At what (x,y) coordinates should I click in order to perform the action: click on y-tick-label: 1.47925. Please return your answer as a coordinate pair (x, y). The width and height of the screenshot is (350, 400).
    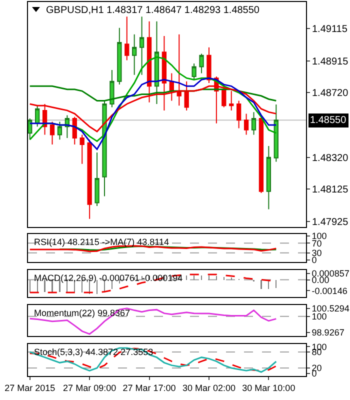
    Looking at the image, I should click on (330, 222).